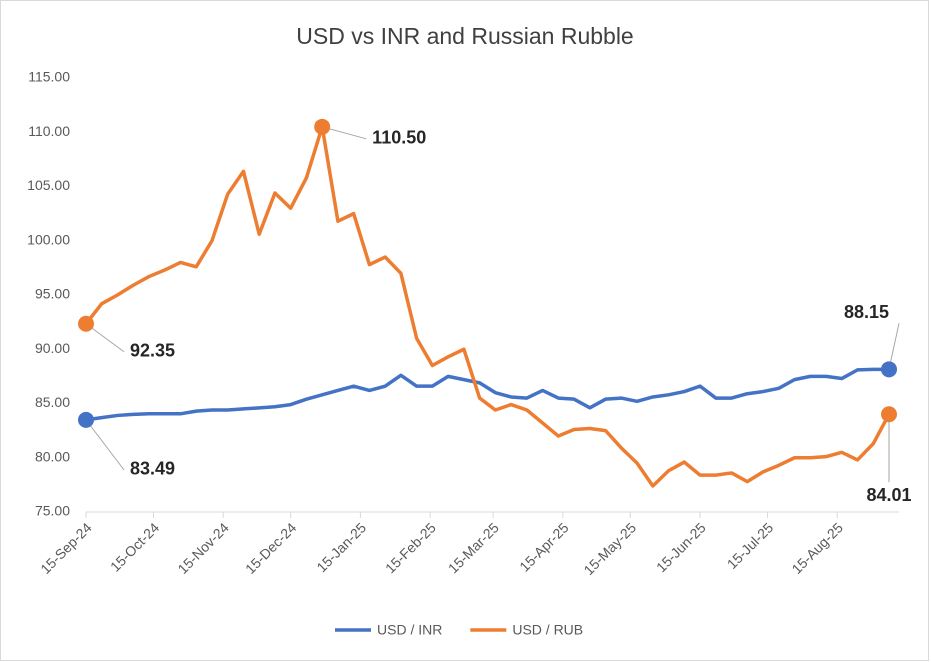 This screenshot has width=931, height=662. I want to click on leader-line, so click(105, 445).